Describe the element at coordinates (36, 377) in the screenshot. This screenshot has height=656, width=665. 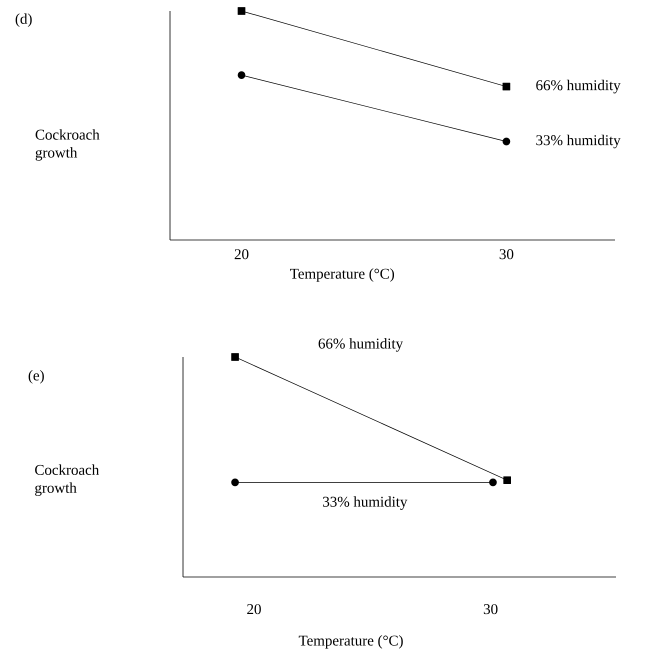
I see `text: (e)` at that location.